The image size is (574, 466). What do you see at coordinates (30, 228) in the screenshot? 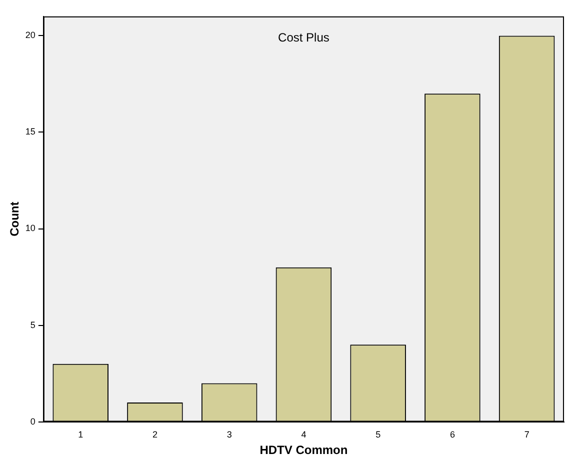
I see `y-tick-label: 10` at bounding box center [30, 228].